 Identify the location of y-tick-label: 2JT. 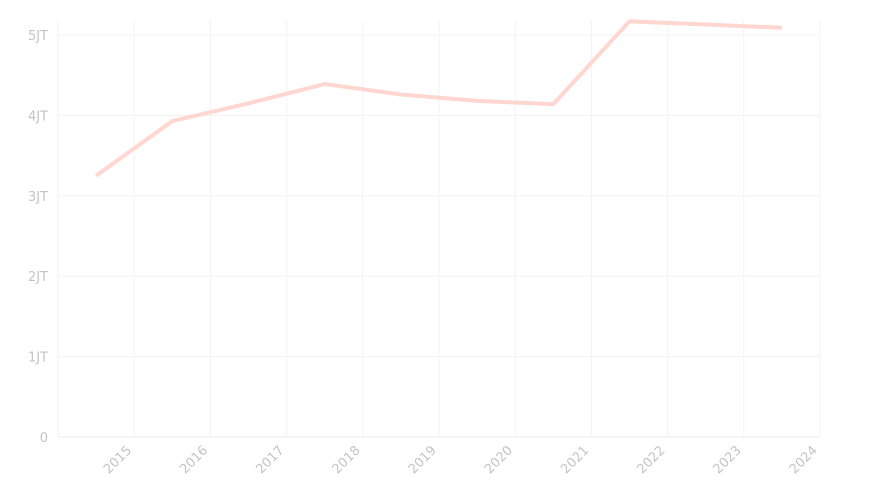
(38, 277).